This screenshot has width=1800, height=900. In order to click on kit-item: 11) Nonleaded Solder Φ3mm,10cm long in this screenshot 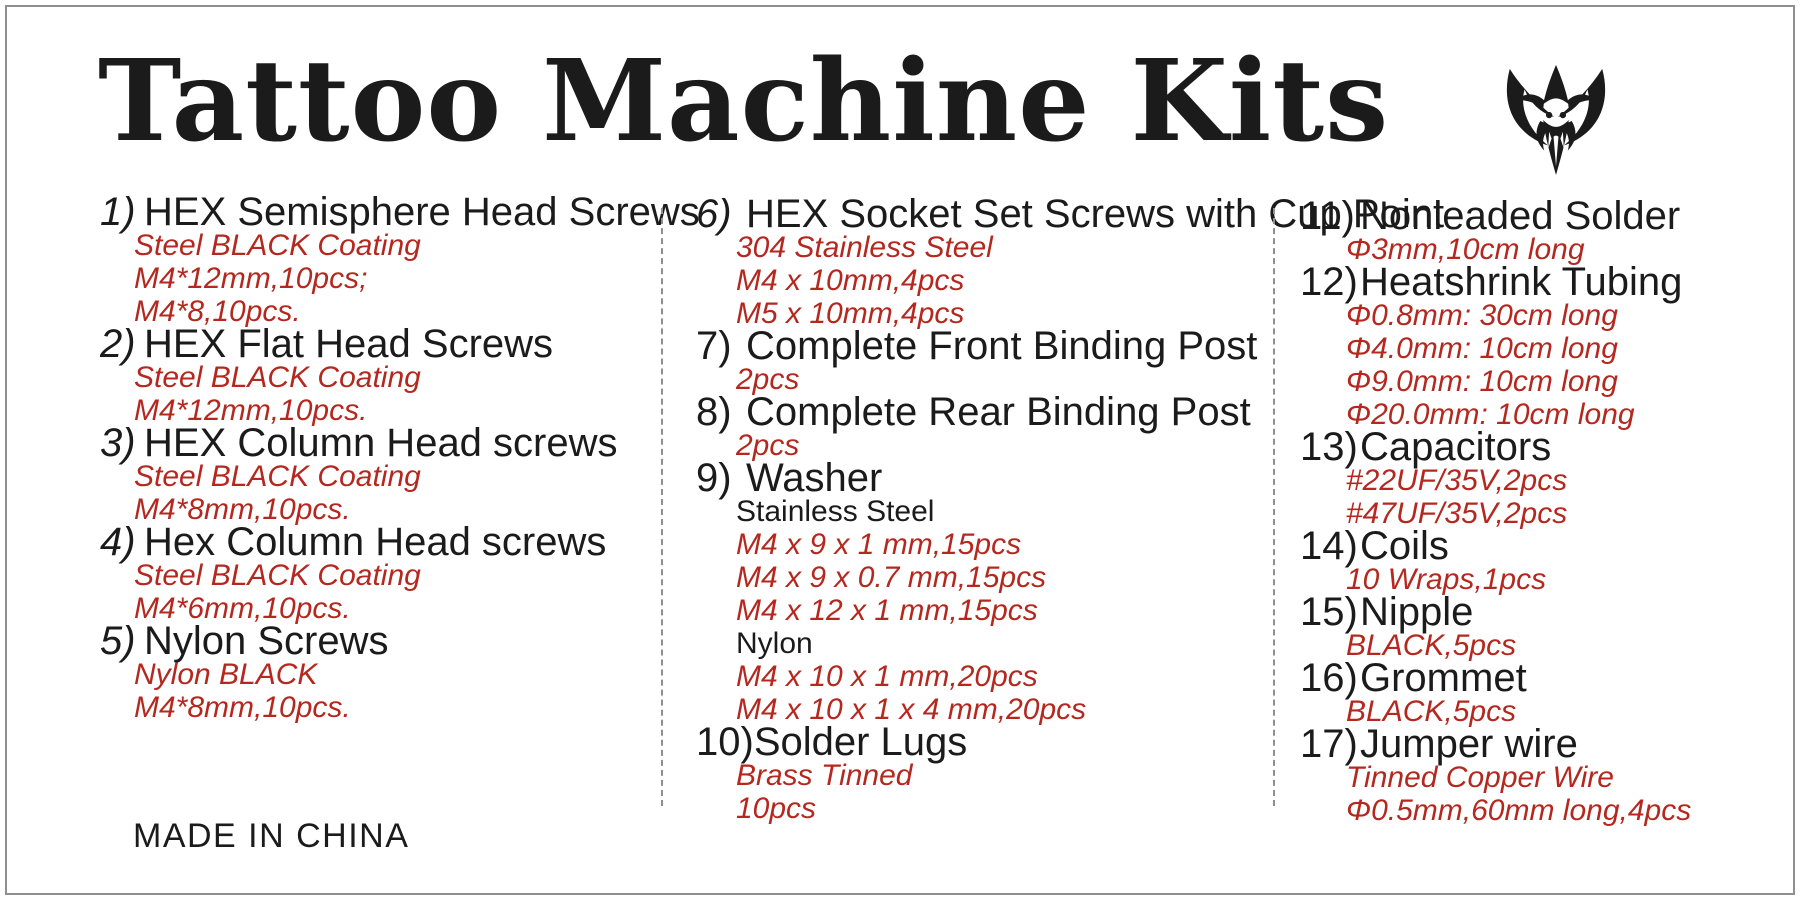, I will do `click(1535, 230)`.